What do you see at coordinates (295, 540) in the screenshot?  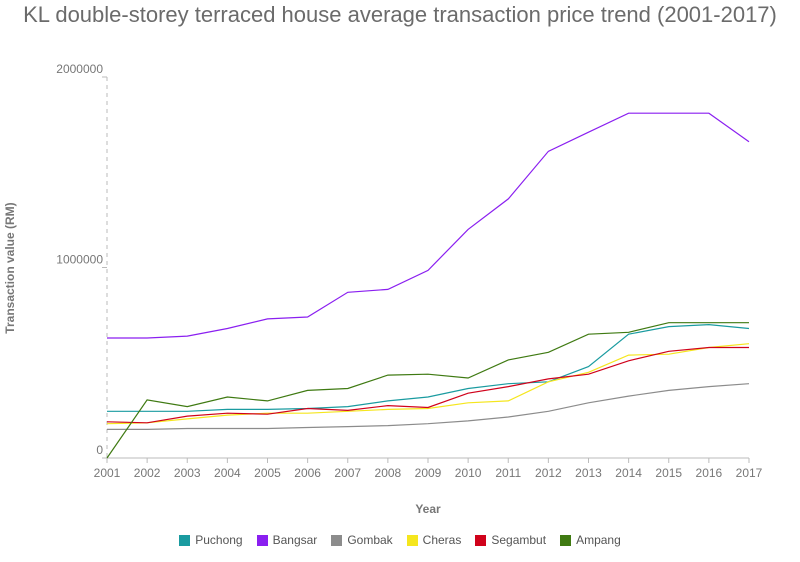 I see `legend-label: Bangsar` at bounding box center [295, 540].